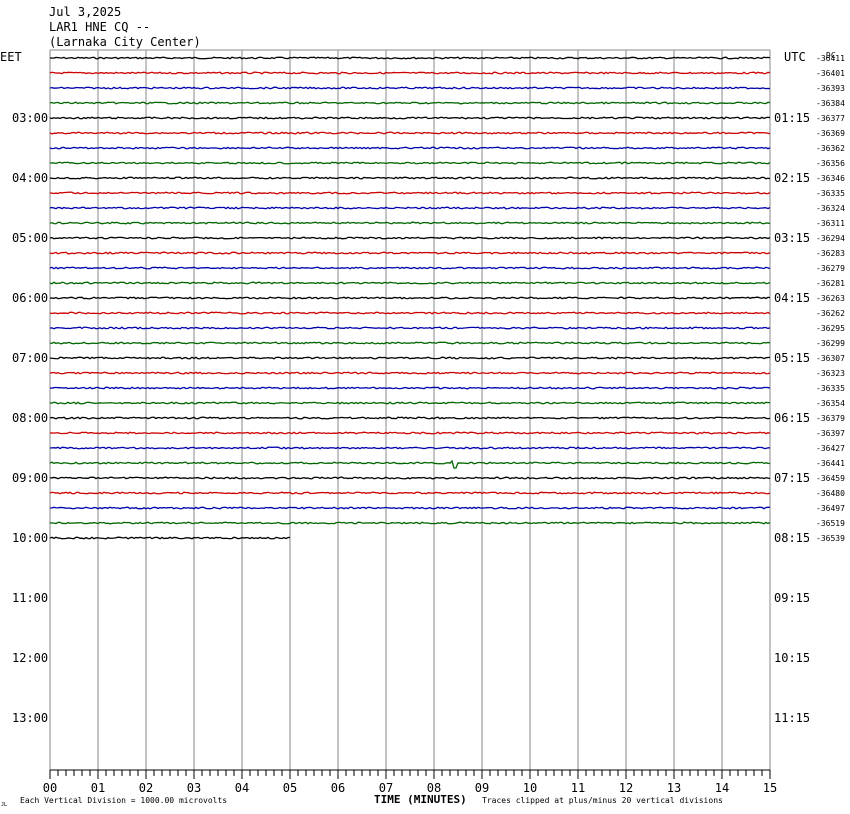 The image size is (850, 814). Describe the element at coordinates (482, 788) in the screenshot. I see `x-tick-label: 09` at that location.